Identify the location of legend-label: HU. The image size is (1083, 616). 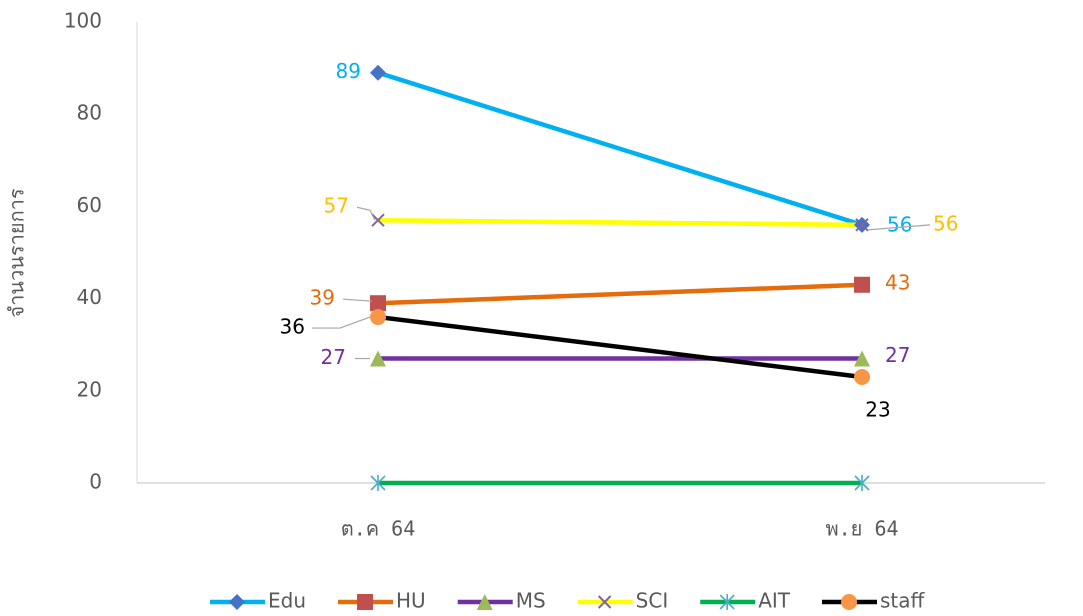
(411, 601).